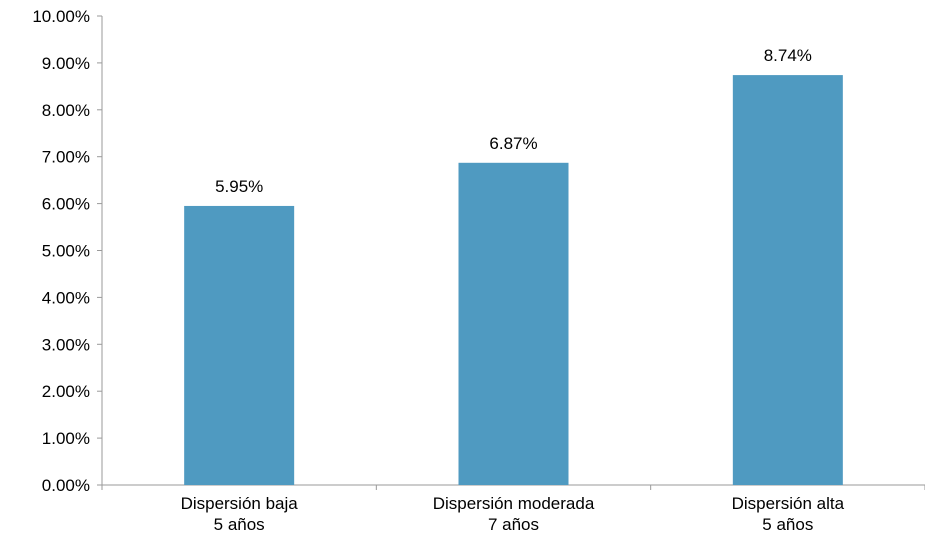 The width and height of the screenshot is (925, 551). What do you see at coordinates (66, 391) in the screenshot?
I see `y-tick-label: 2.00%` at bounding box center [66, 391].